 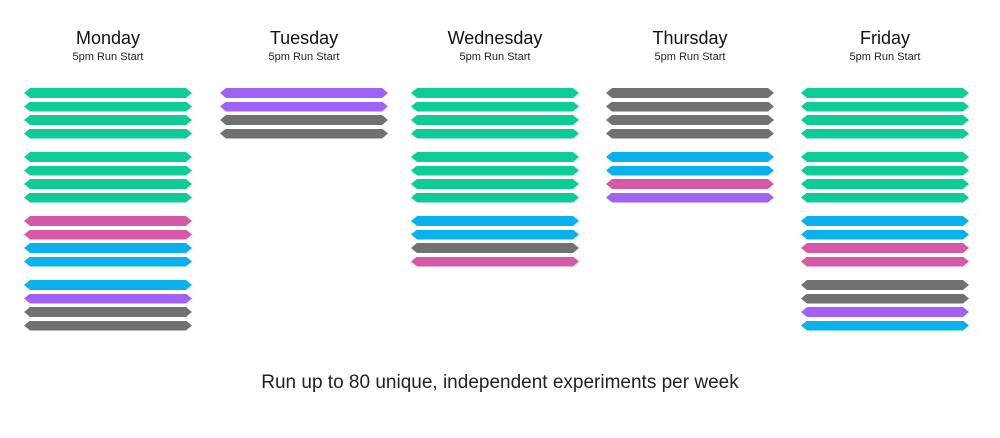 I want to click on day-column-friday: Friday 5pm Run Start, so click(x=885, y=180).